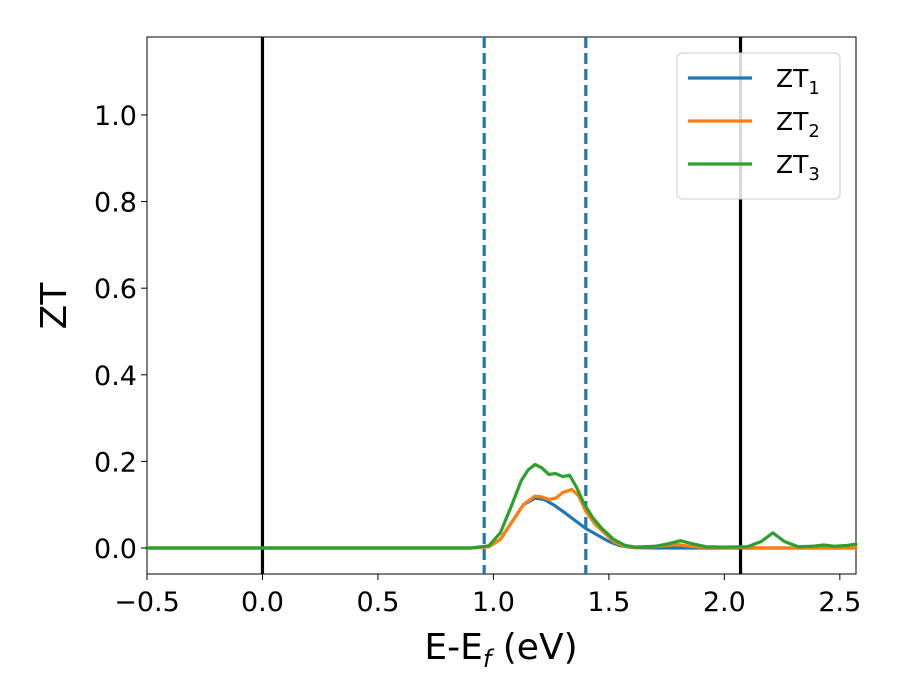  I want to click on y-axis-label: ZT, so click(54, 306).